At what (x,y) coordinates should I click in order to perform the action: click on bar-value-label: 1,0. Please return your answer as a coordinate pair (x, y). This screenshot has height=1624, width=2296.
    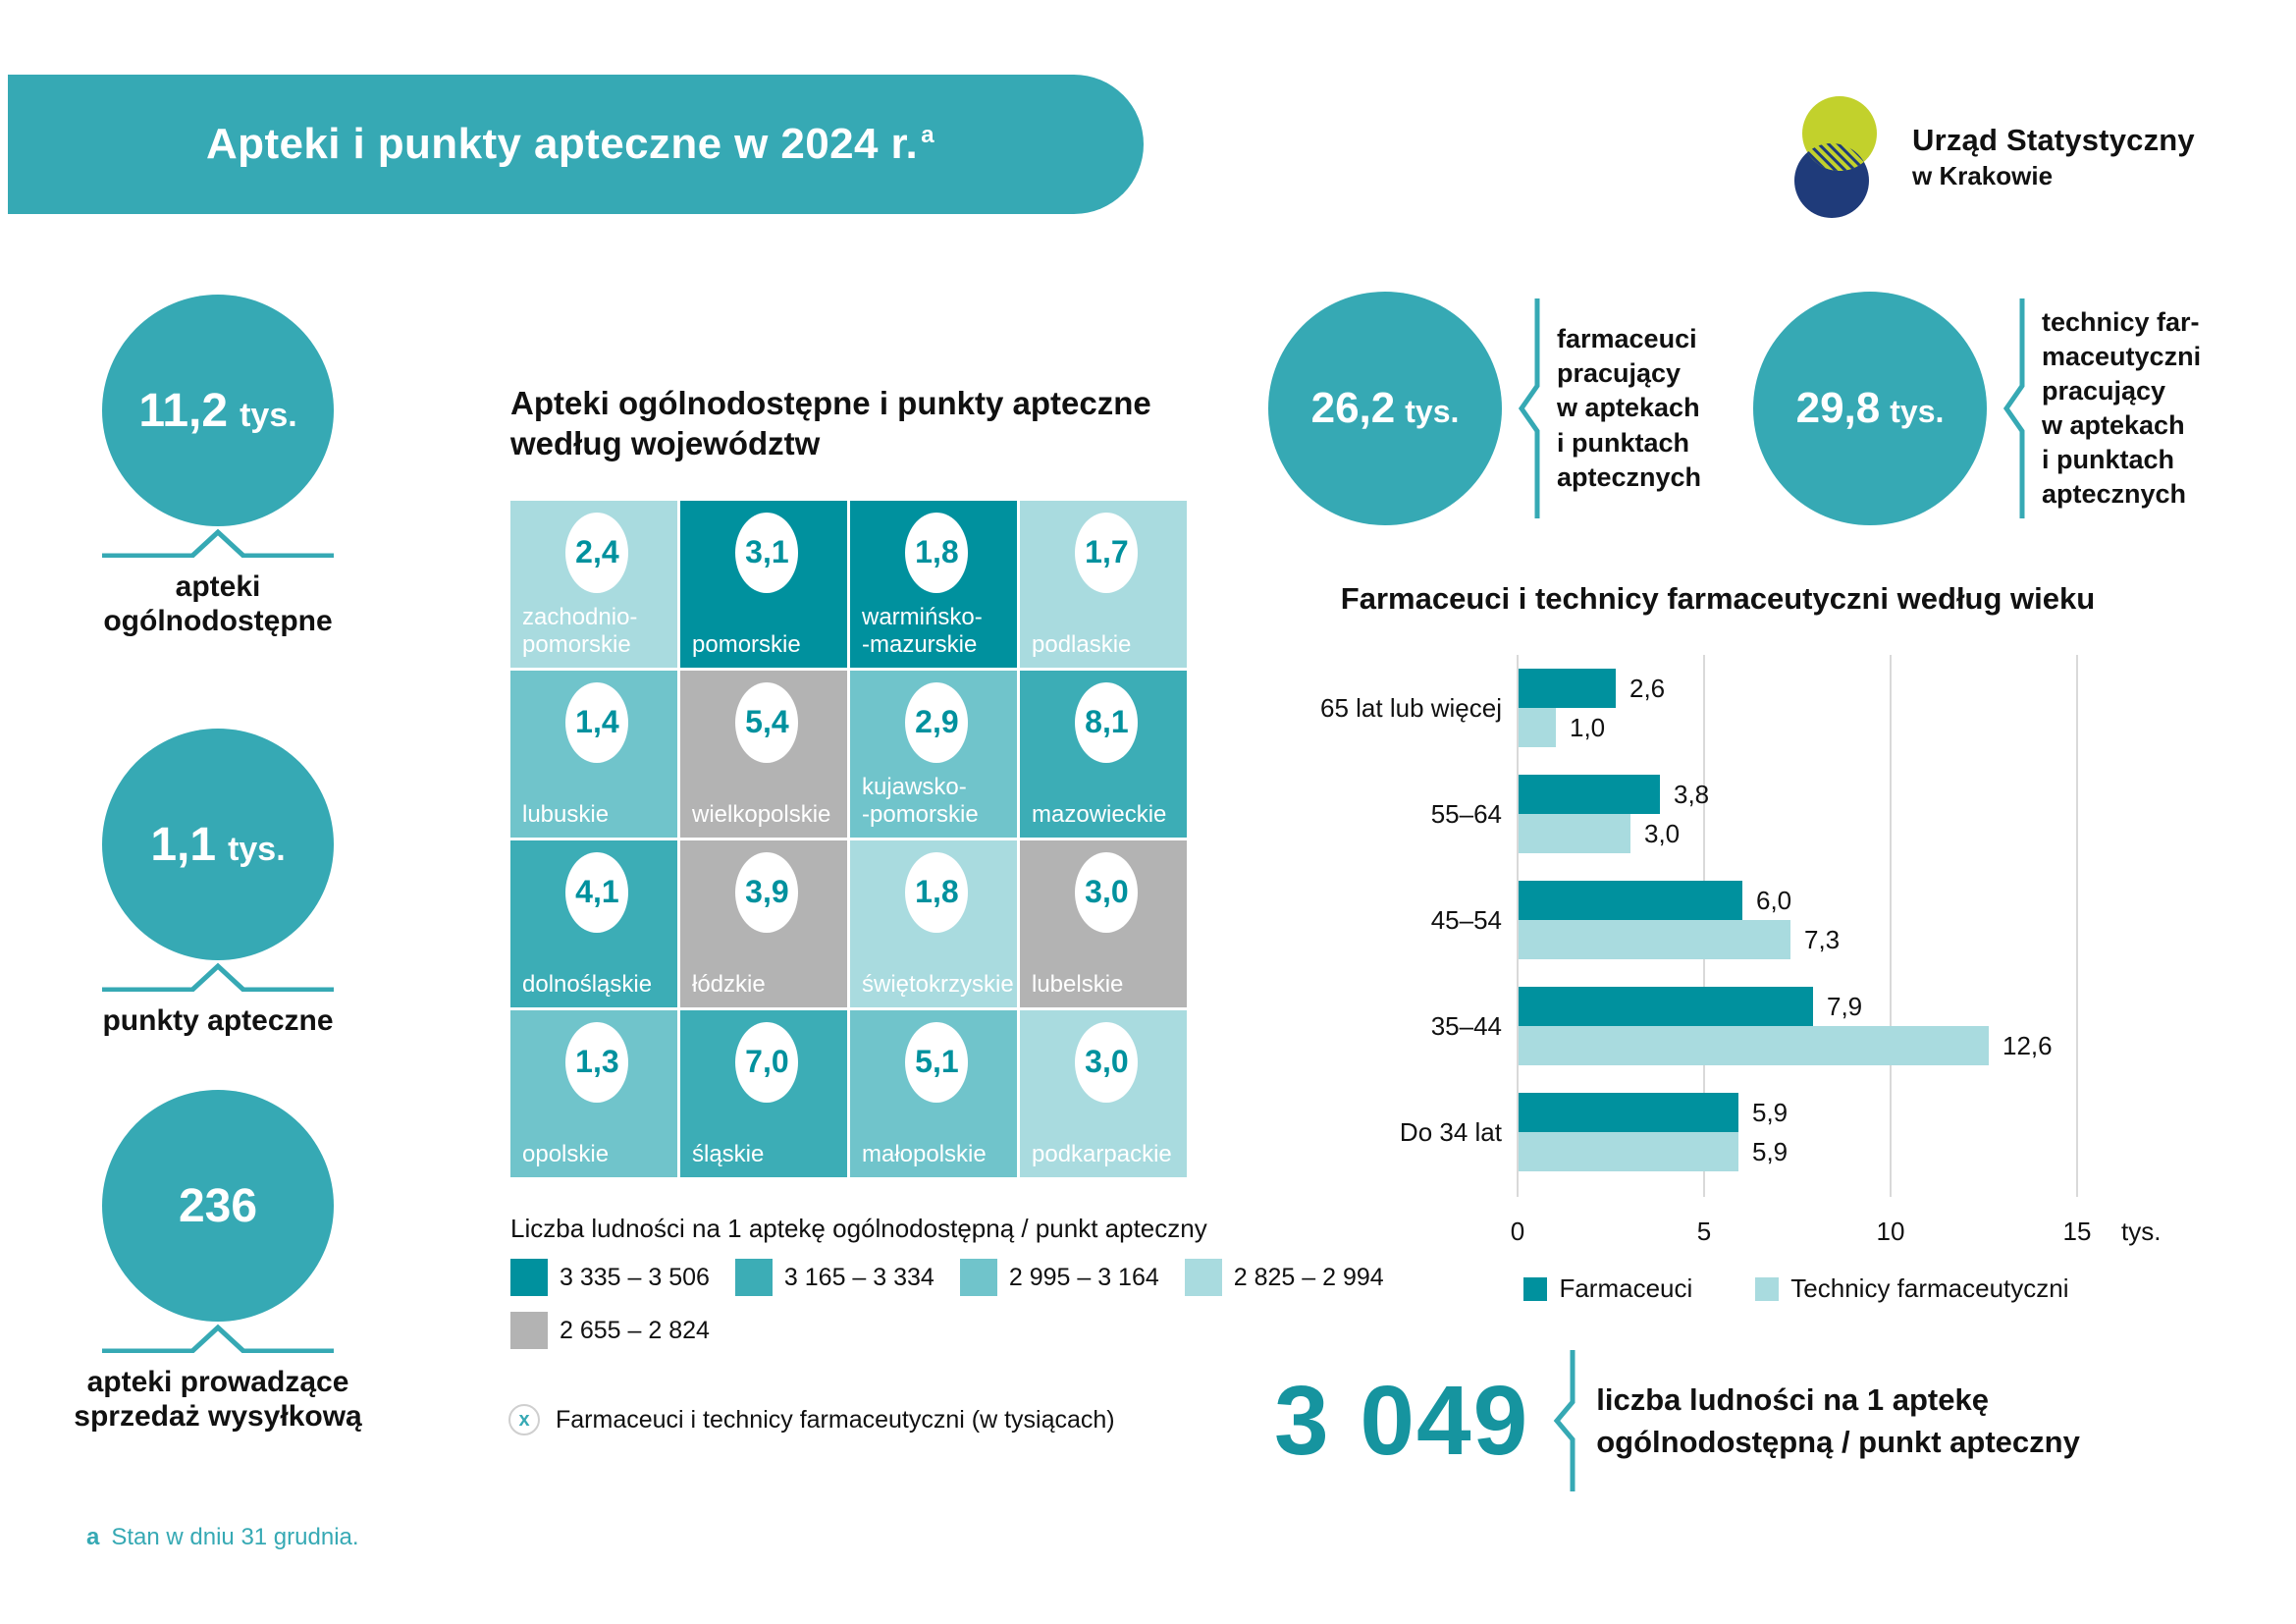
    Looking at the image, I should click on (1588, 727).